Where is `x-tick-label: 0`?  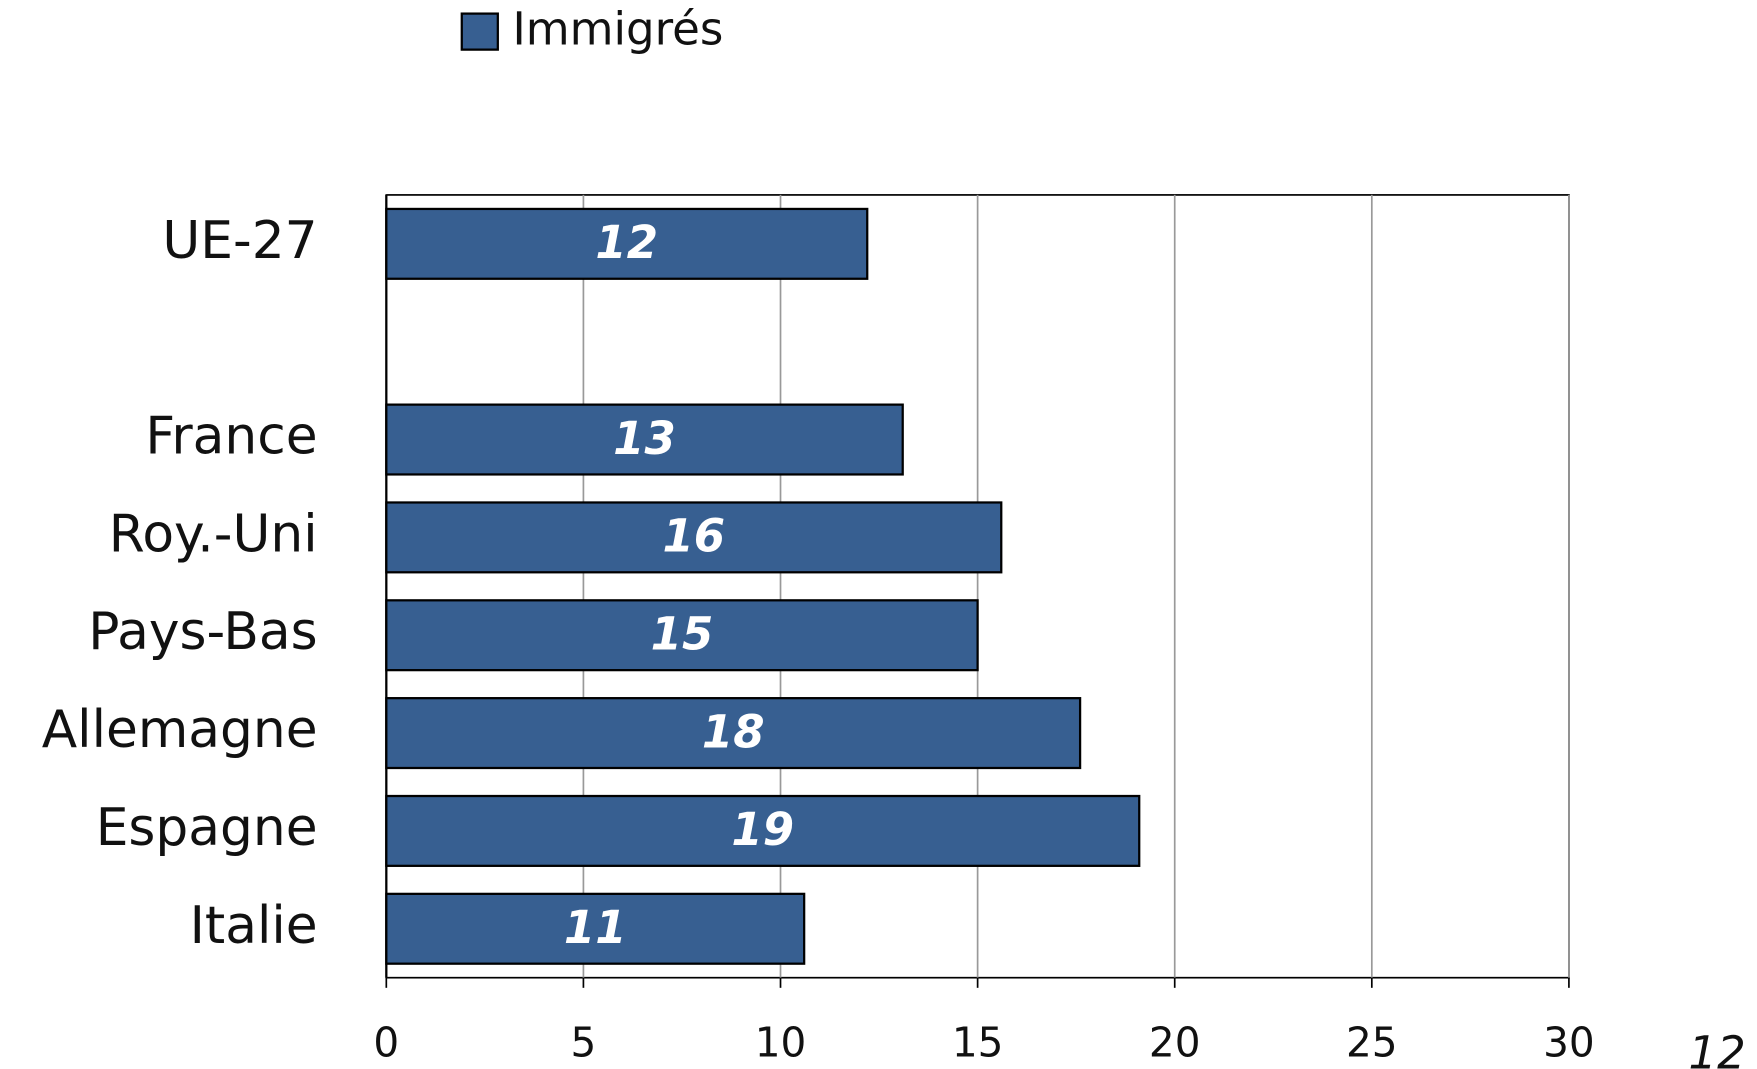
x-tick-label: 0 is located at coordinates (386, 1042).